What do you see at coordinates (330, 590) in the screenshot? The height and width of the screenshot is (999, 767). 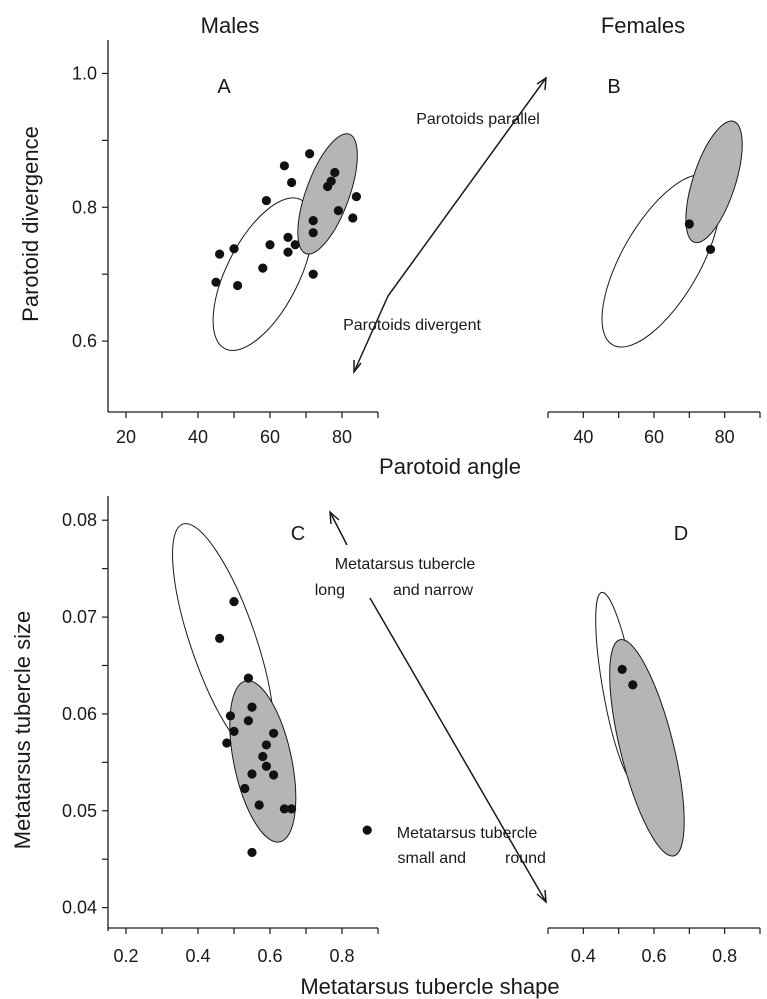 I see `annotation-metatarsus-long-word: long` at bounding box center [330, 590].